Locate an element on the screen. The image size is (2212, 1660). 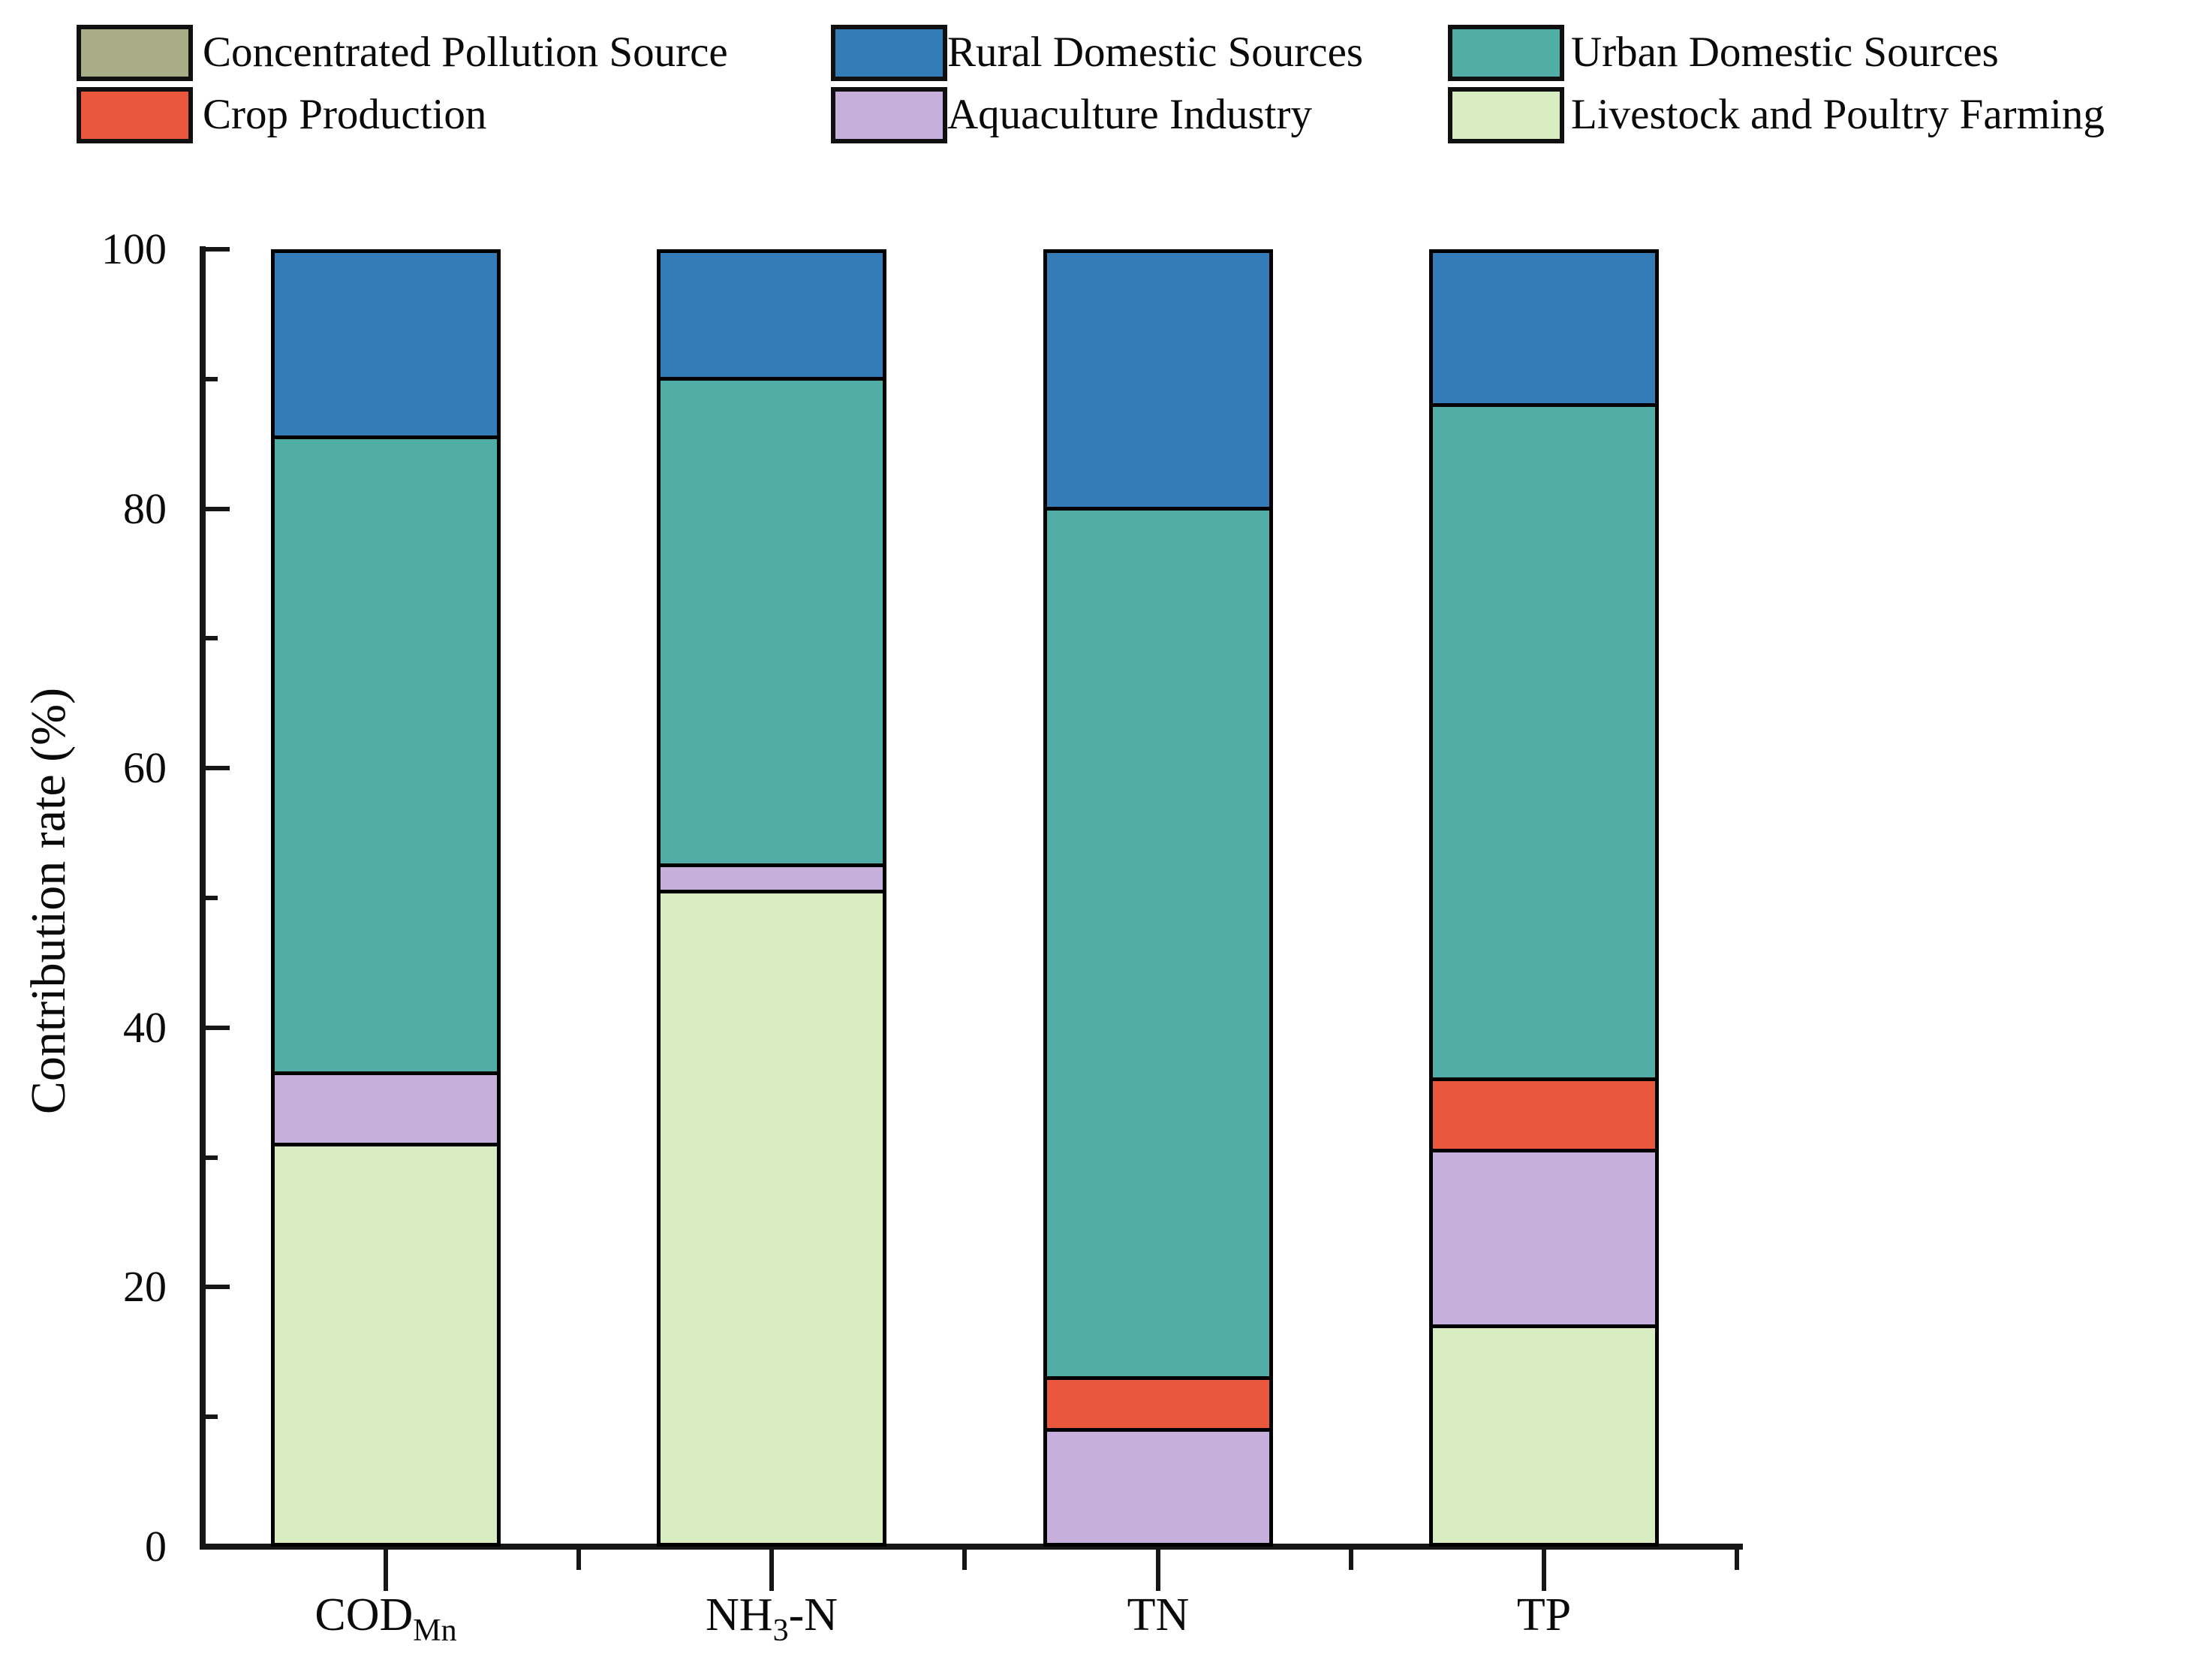
y-tick-label: 40 is located at coordinates (145, 1027).